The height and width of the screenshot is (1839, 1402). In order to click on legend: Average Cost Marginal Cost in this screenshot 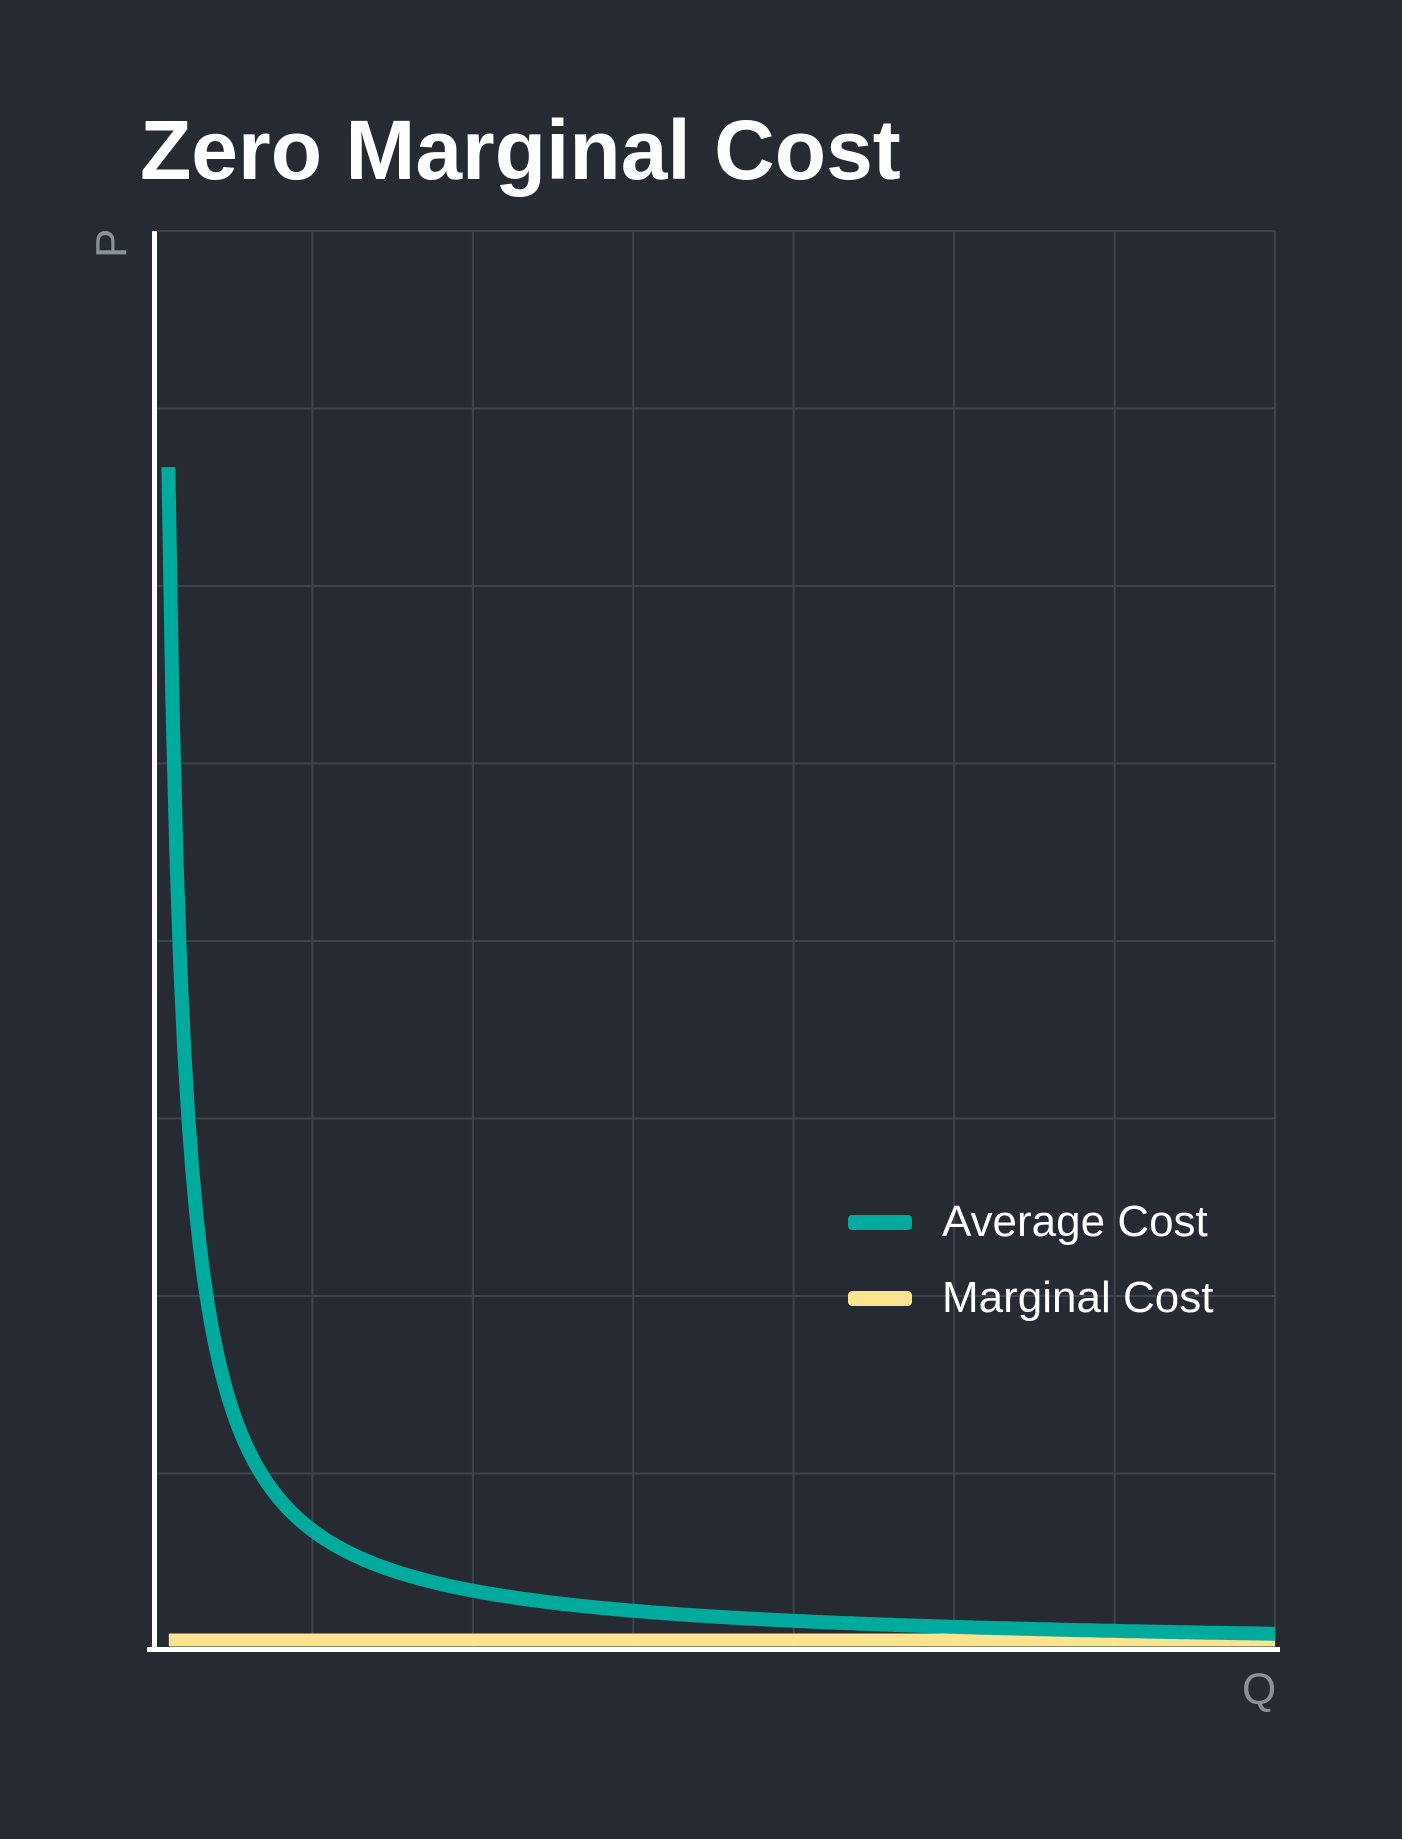, I will do `click(1030, 1260)`.